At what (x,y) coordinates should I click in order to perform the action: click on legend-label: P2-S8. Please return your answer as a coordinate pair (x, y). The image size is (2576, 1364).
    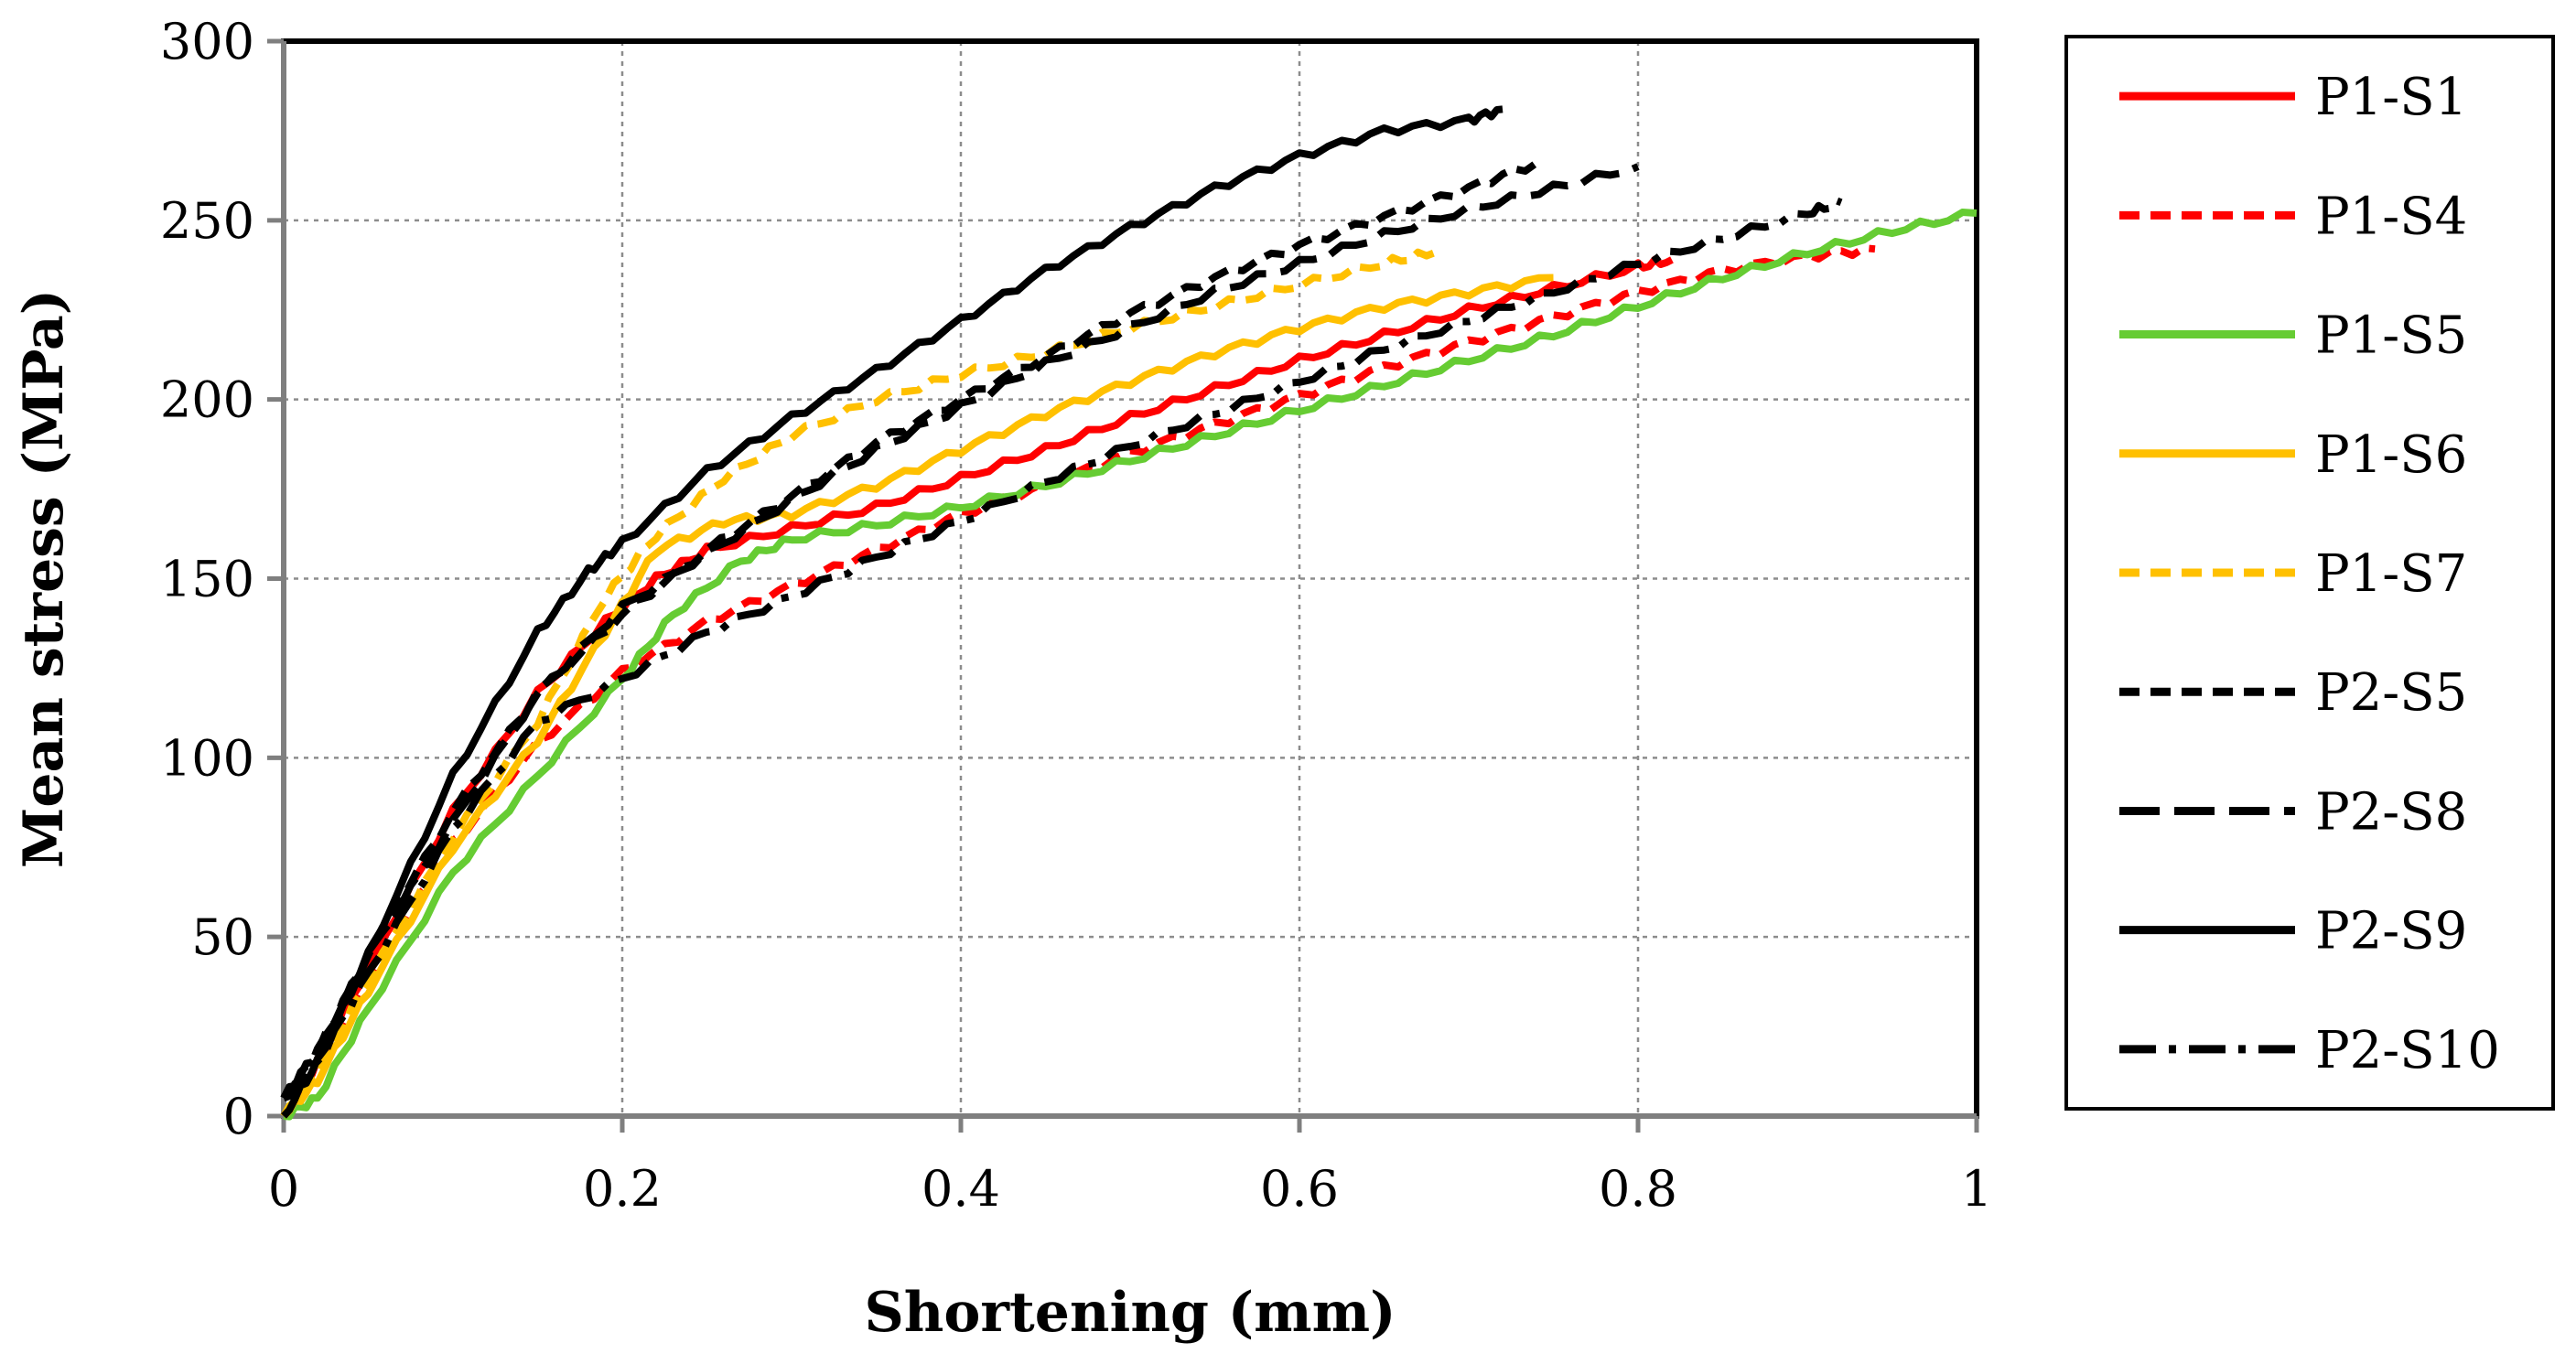
    Looking at the image, I should click on (2391, 812).